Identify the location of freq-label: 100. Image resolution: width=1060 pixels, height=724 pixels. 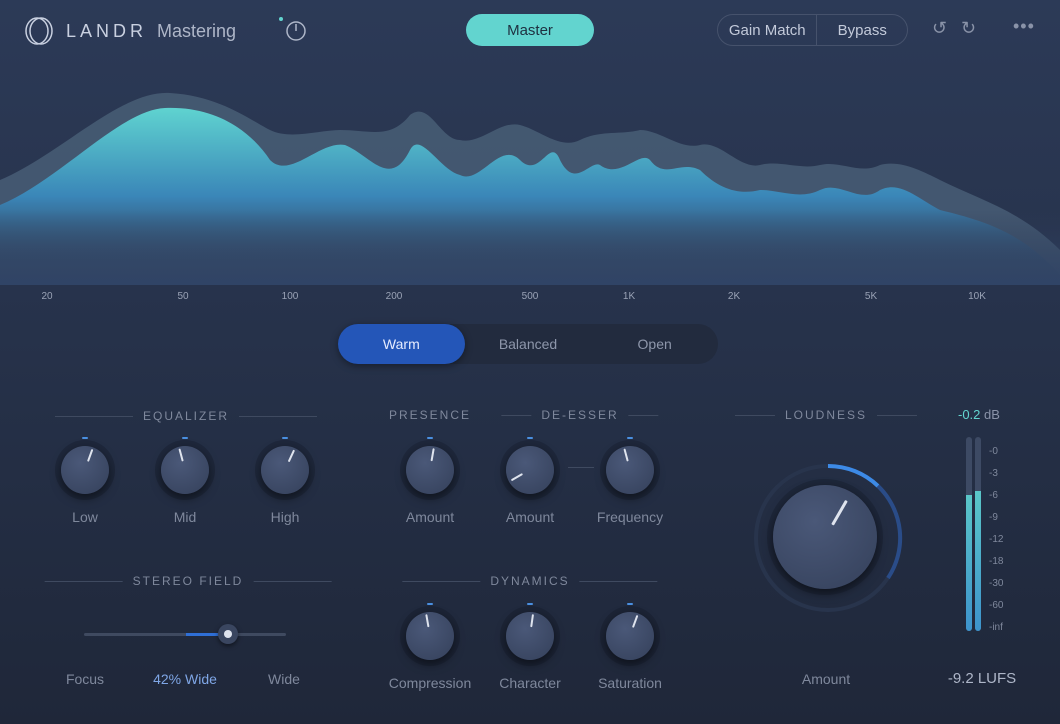
(290, 296).